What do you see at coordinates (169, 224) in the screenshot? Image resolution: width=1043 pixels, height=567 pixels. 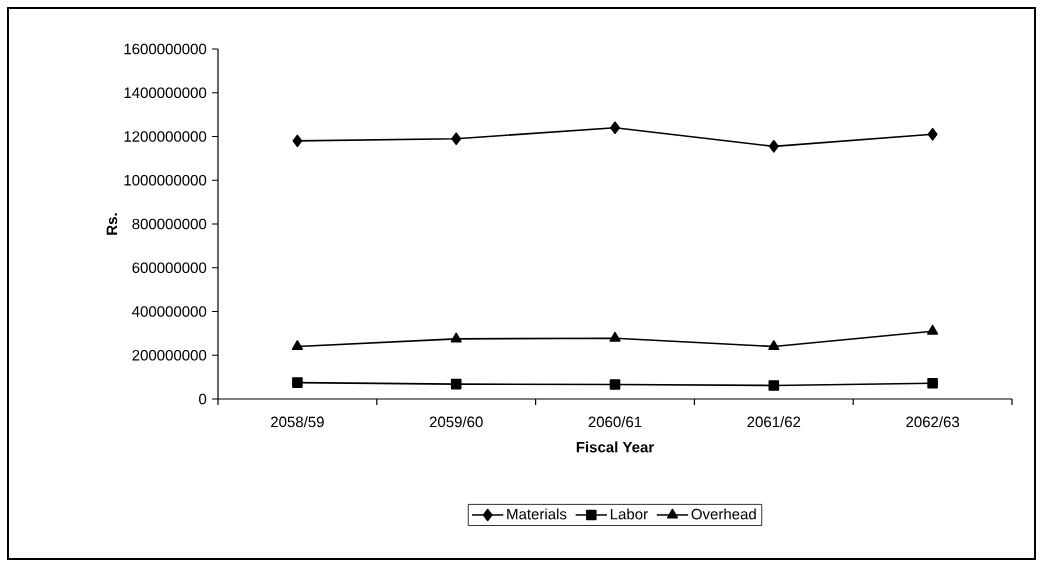 I see `y-tick-label: 800000000` at bounding box center [169, 224].